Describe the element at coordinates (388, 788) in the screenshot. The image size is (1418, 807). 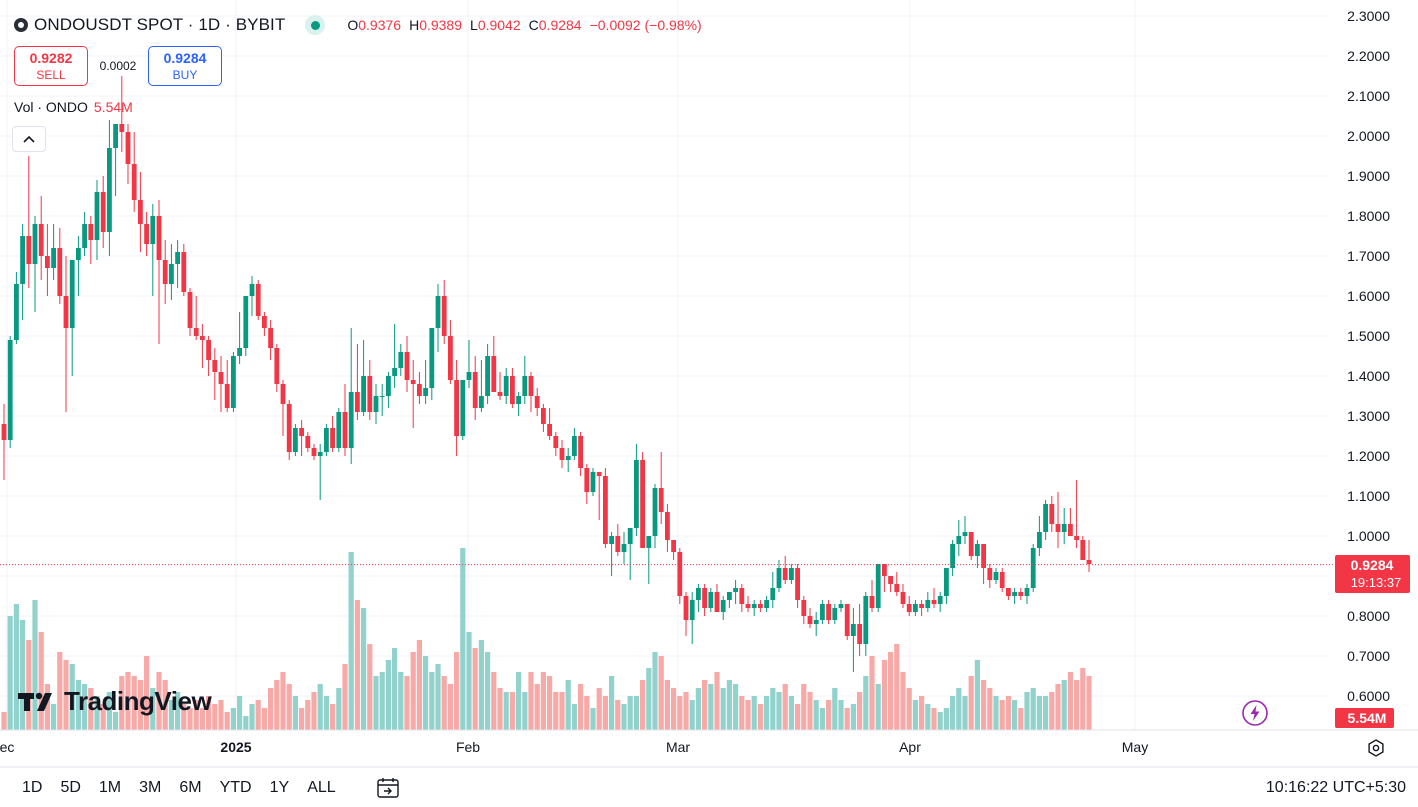
I see `calendar-goto-icon` at that location.